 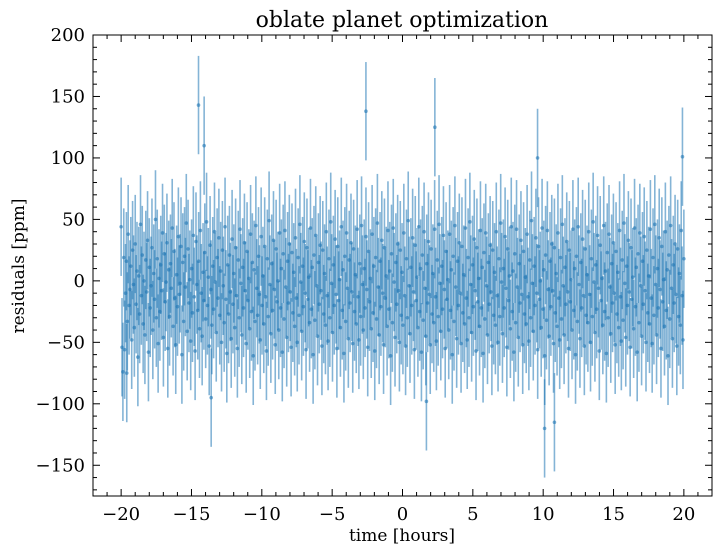 What do you see at coordinates (66, 342) in the screenshot?
I see `y-tick-label: −50` at bounding box center [66, 342].